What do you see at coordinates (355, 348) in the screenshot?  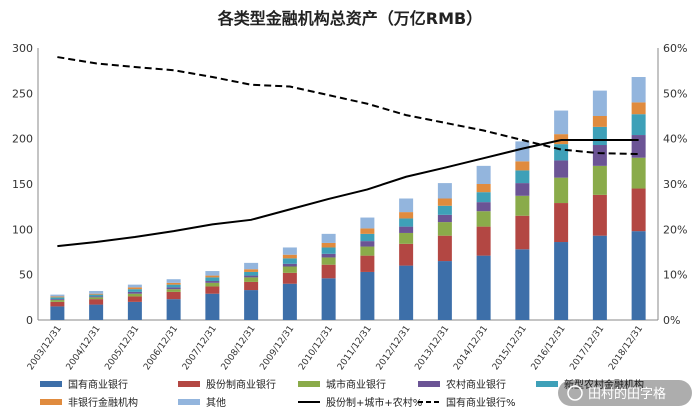 I see `x-tick-label: 2011/12/31` at bounding box center [355, 348].